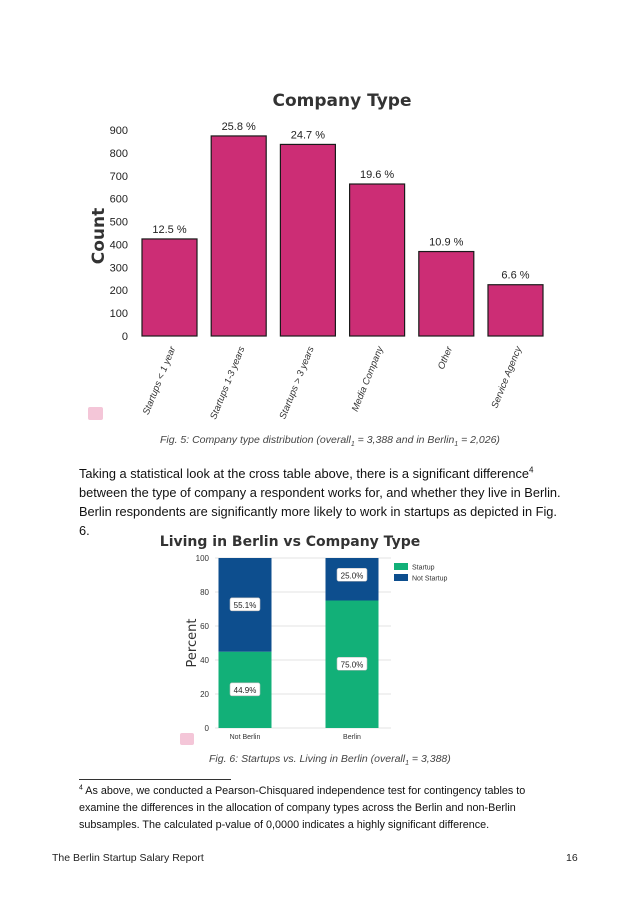 Image resolution: width=639 pixels, height=904 pixels. Describe the element at coordinates (119, 131) in the screenshot. I see `y-tick-label: 900` at that location.